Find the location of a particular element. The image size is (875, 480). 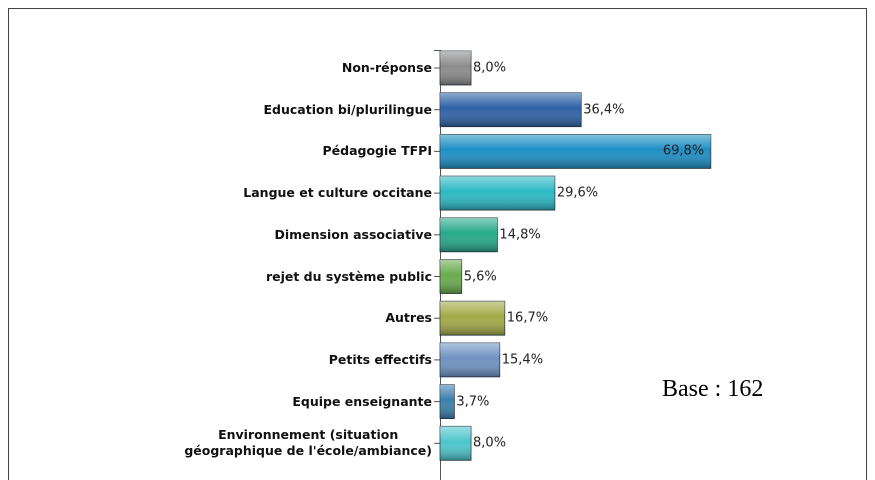

category-label: Non-réponse is located at coordinates (386, 67).